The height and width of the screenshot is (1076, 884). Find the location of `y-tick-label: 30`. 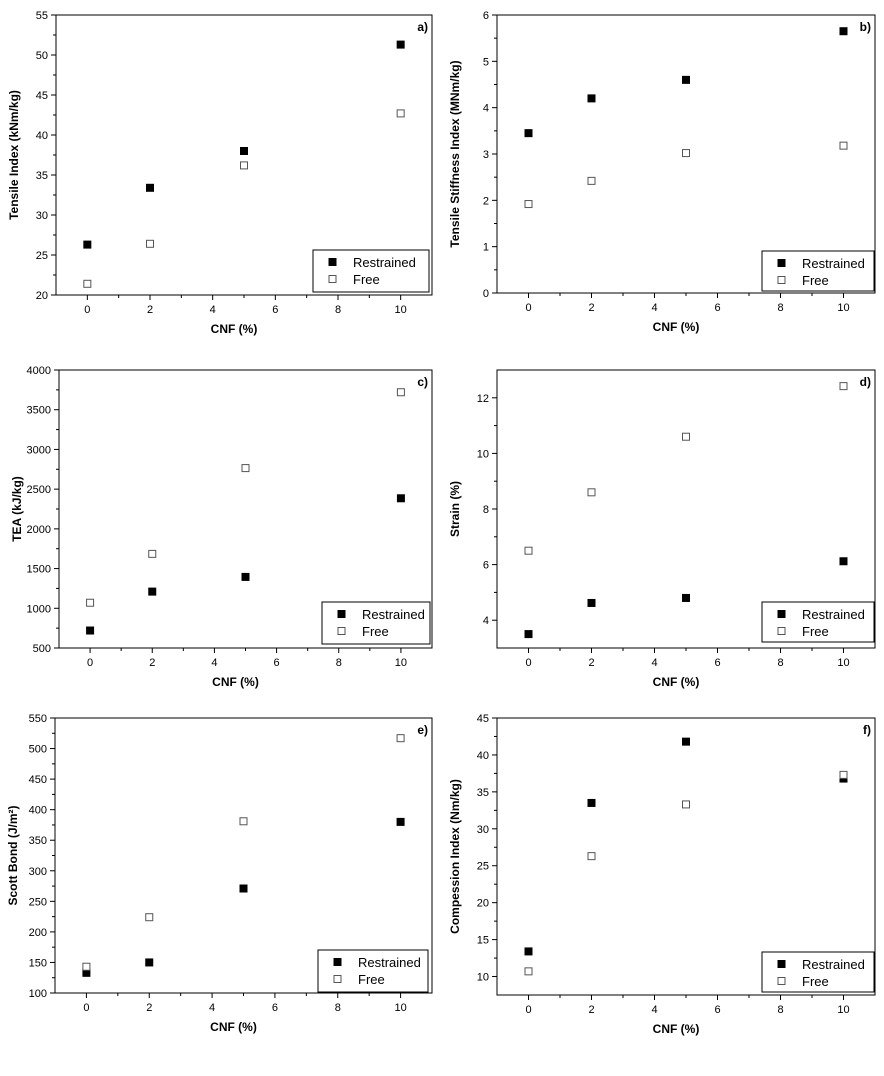

y-tick-label: 30 is located at coordinates (42, 216).